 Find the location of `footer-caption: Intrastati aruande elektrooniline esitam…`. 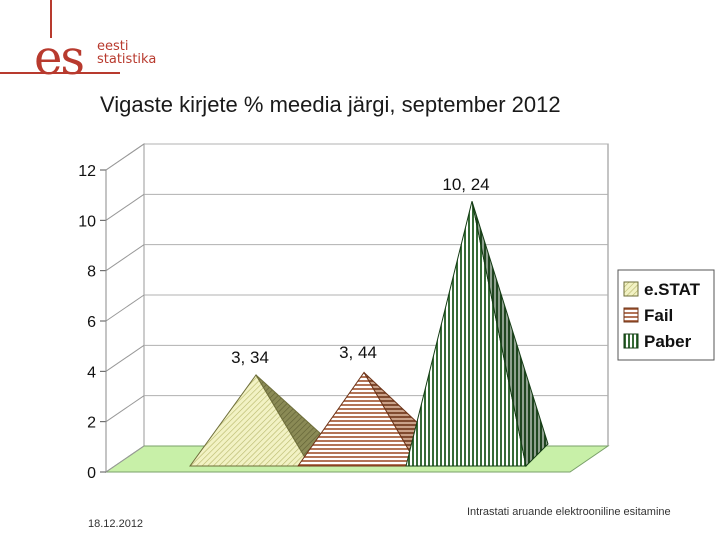

footer-caption: Intrastati aruande elektrooniline esitam… is located at coordinates (569, 512).